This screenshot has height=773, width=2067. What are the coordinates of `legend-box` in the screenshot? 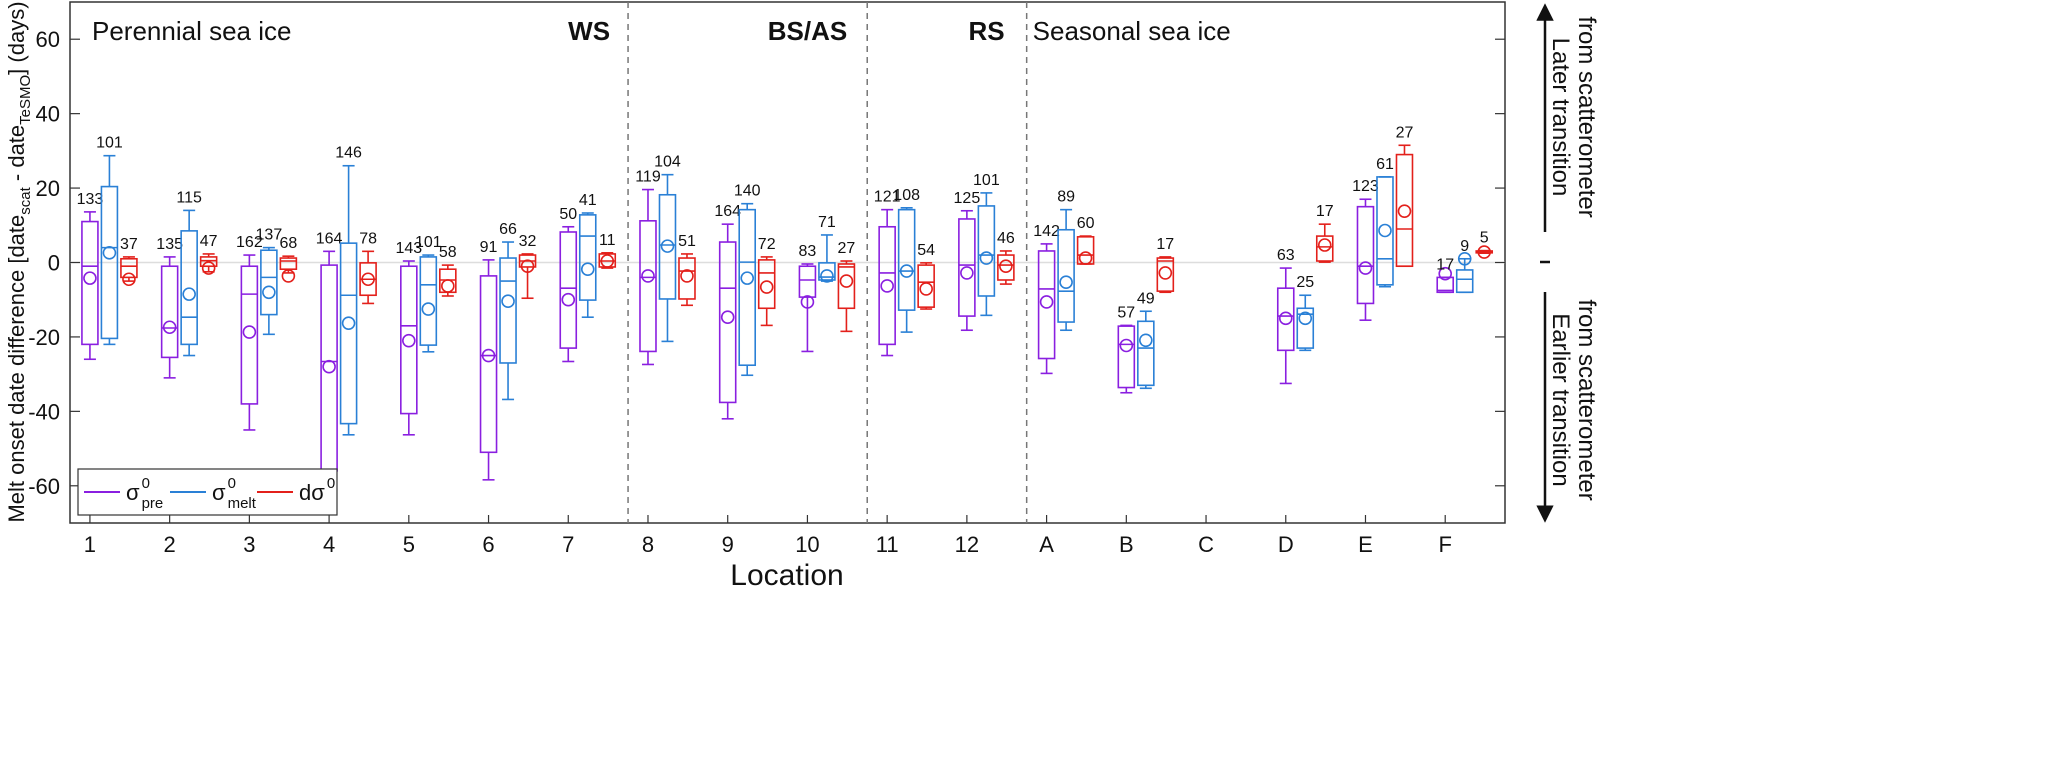 It's located at (207, 492).